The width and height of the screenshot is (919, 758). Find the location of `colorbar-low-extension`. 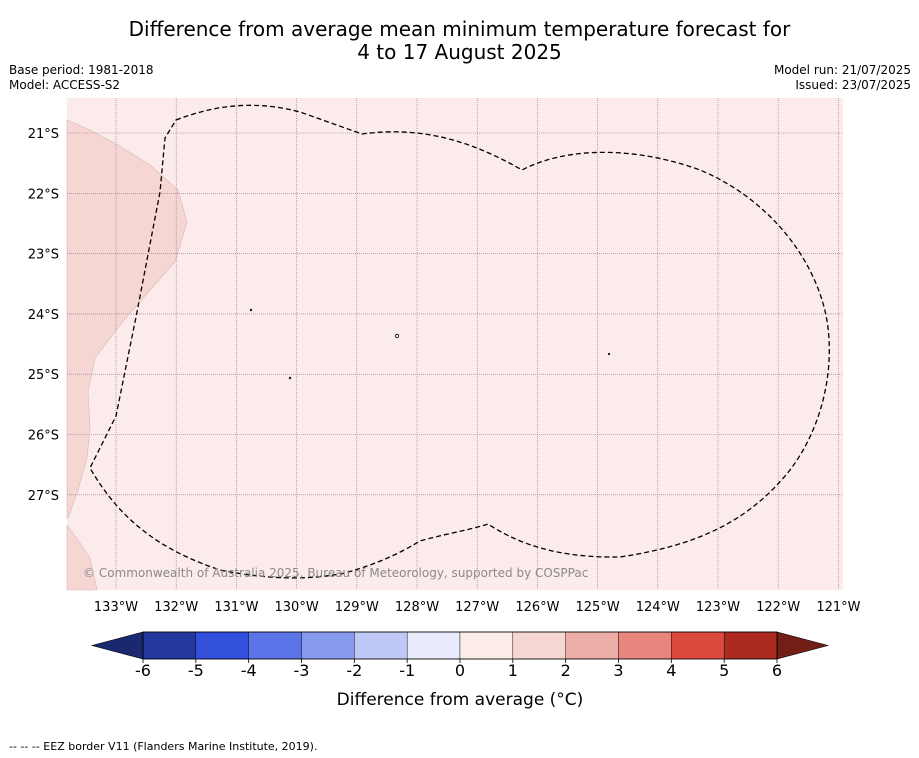

colorbar-low-extension is located at coordinates (117, 645).